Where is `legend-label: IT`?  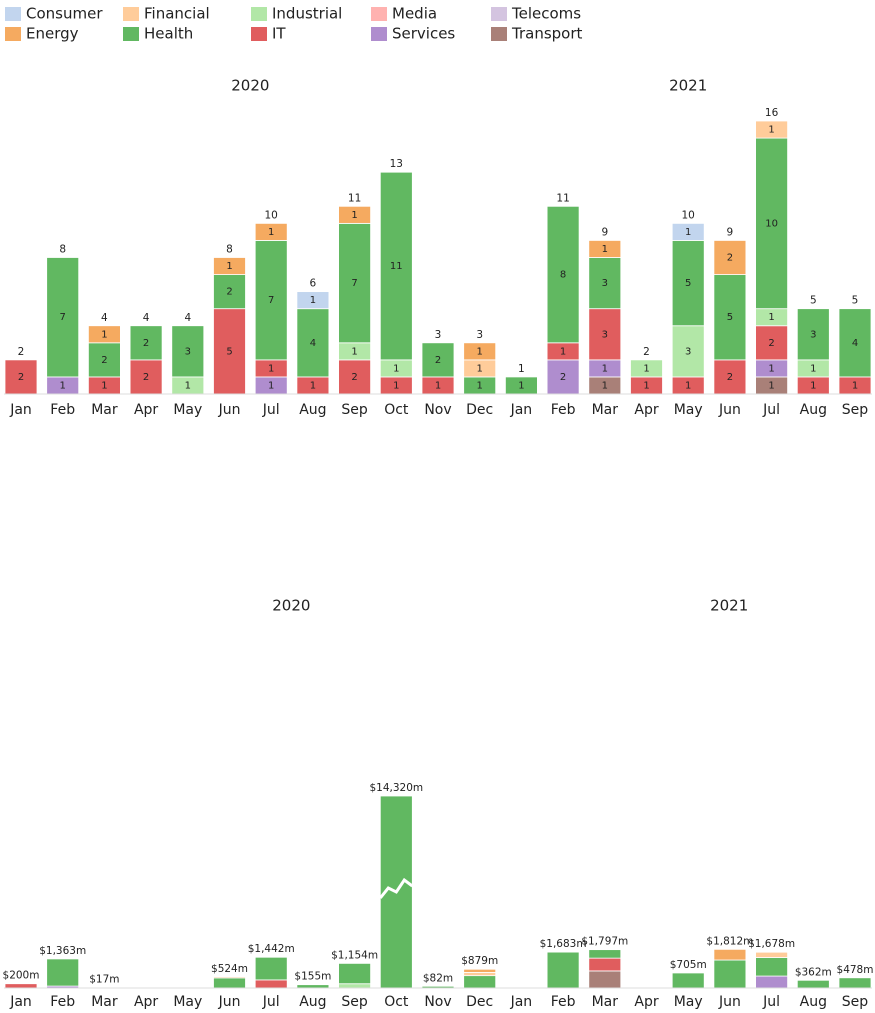 legend-label: IT is located at coordinates (279, 34).